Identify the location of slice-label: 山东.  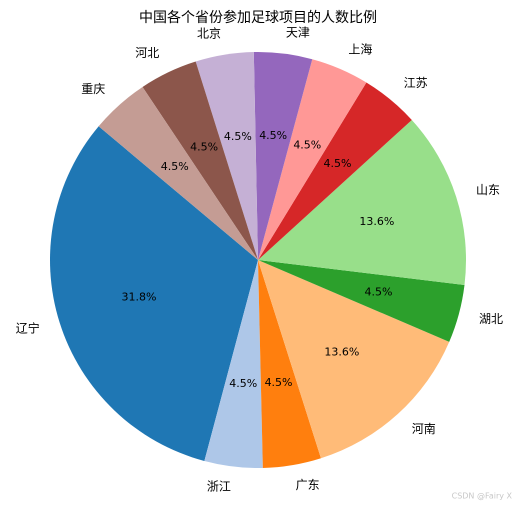
(488, 190).